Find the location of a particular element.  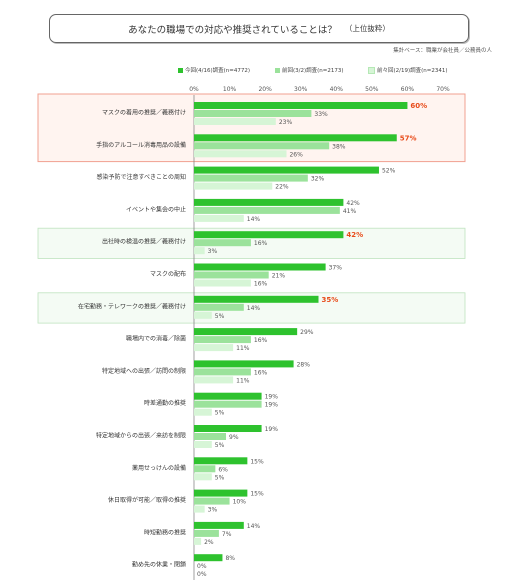

data-label: 26% is located at coordinates (296, 154).